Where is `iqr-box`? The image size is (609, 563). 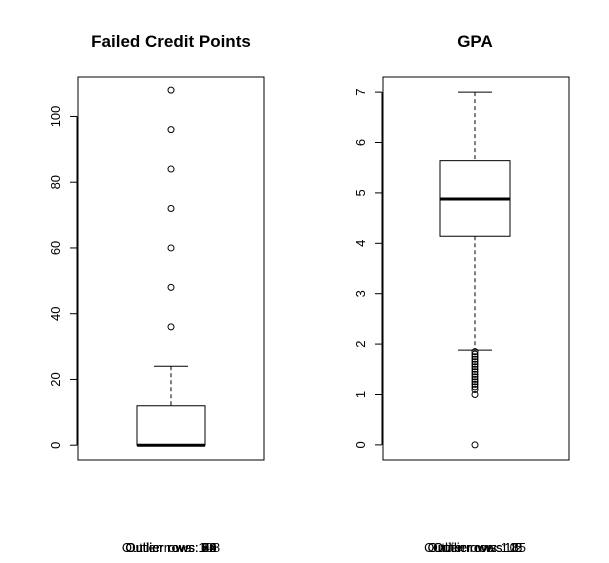 iqr-box is located at coordinates (171, 425).